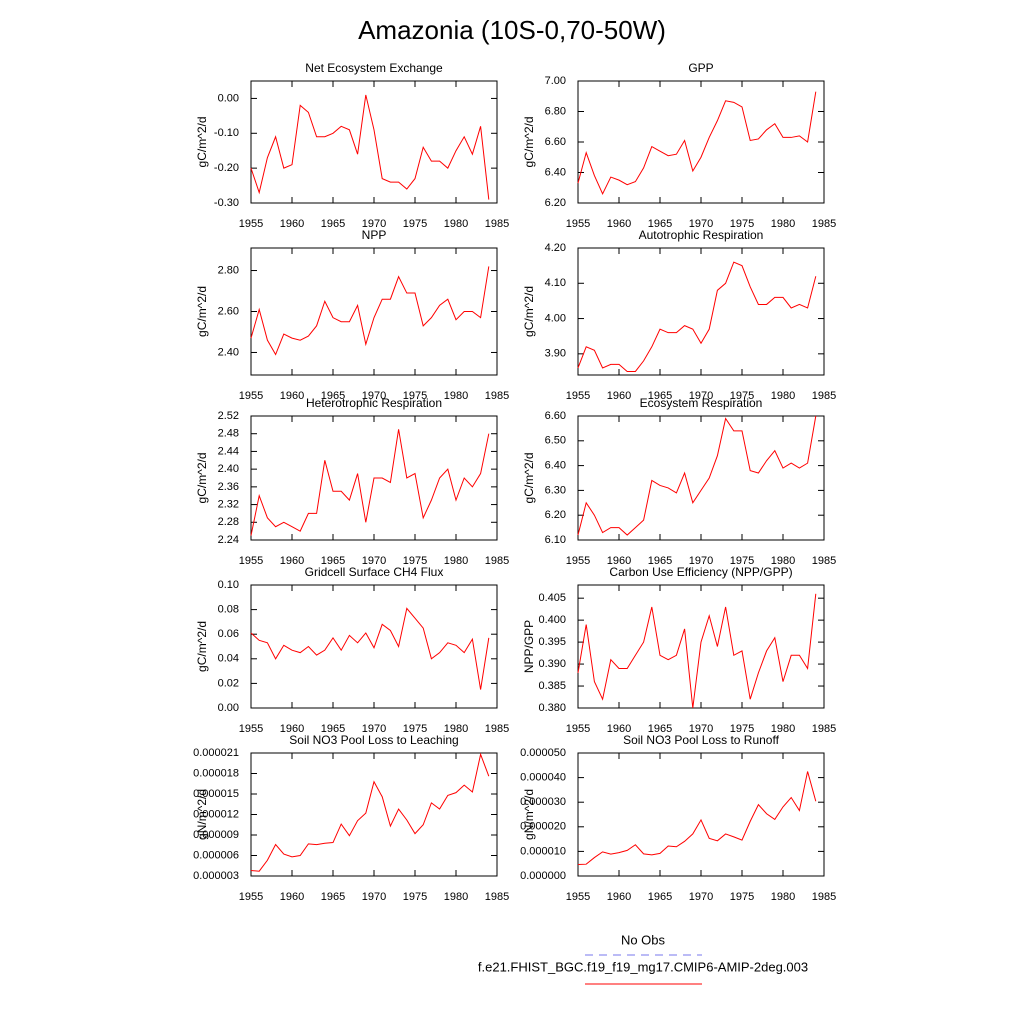  What do you see at coordinates (552, 598) in the screenshot?
I see `y-tick-label: 0.405` at bounding box center [552, 598].